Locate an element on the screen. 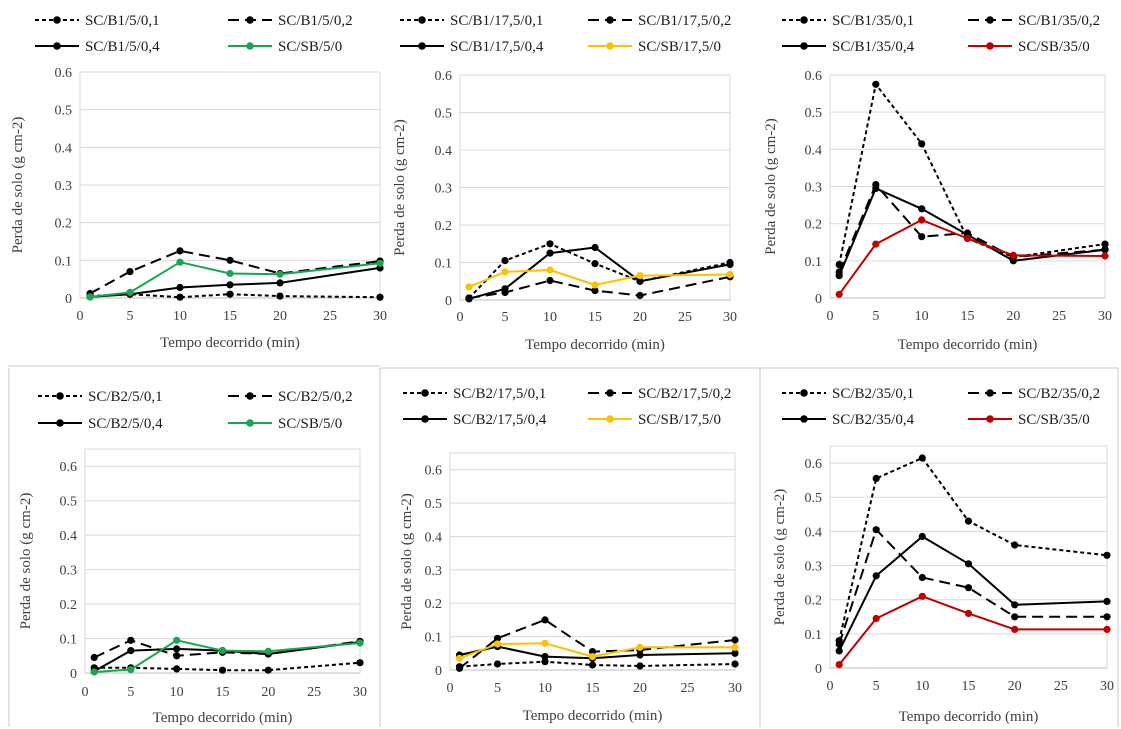 This screenshot has width=1121, height=729. legend-label: SC/B1/5/0,4 is located at coordinates (122, 47).